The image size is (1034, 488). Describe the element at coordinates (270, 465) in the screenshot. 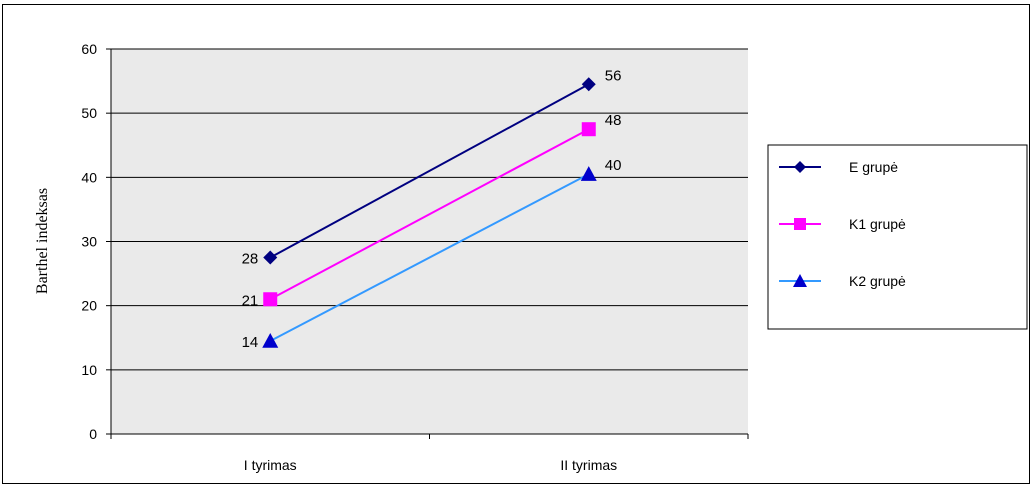

I see `x-tick-label: I tyrimas` at that location.